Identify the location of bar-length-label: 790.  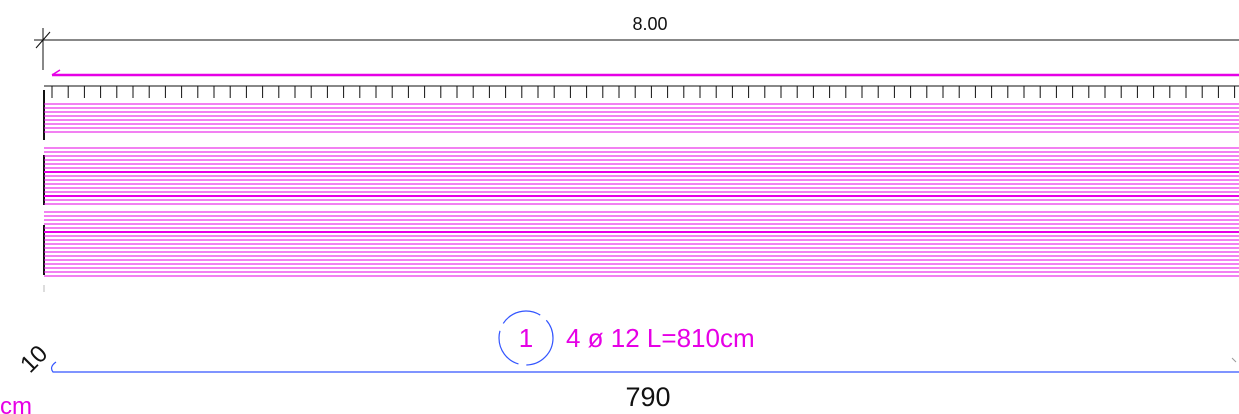
(647, 397).